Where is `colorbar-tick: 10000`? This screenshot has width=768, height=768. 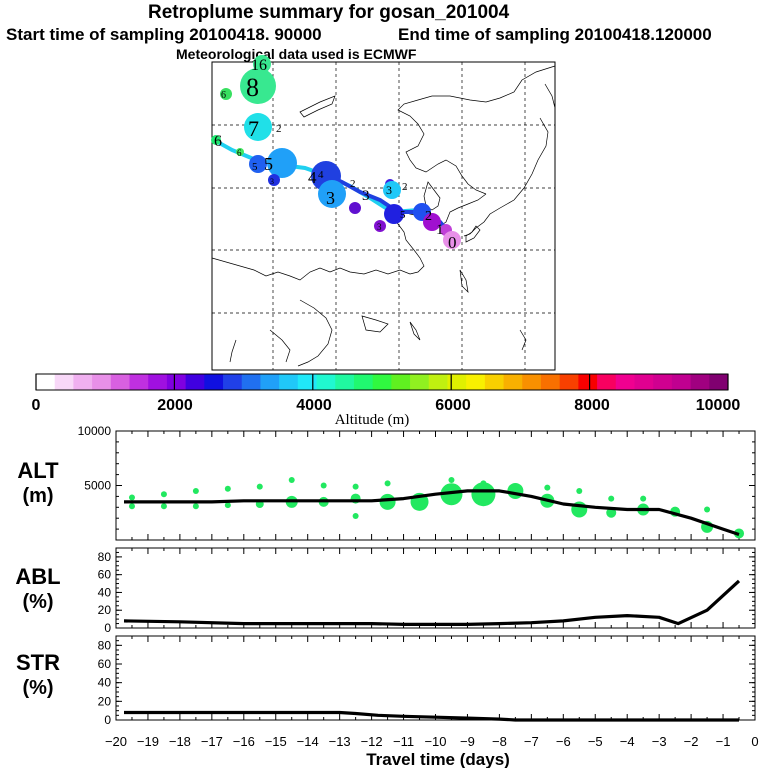
colorbar-tick: 10000 is located at coordinates (718, 405).